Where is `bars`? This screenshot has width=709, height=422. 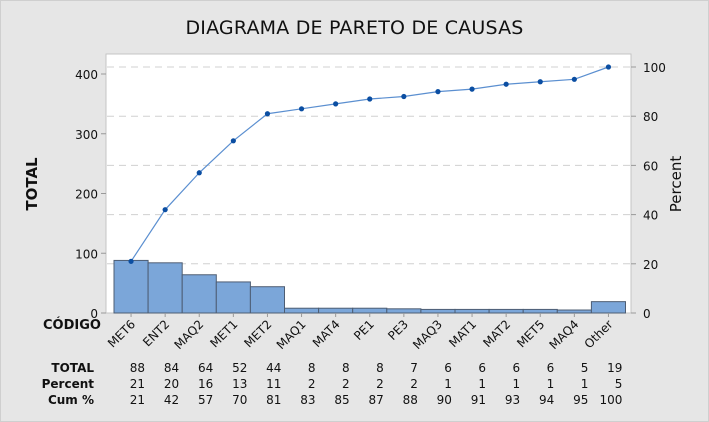
bars is located at coordinates (370, 286).